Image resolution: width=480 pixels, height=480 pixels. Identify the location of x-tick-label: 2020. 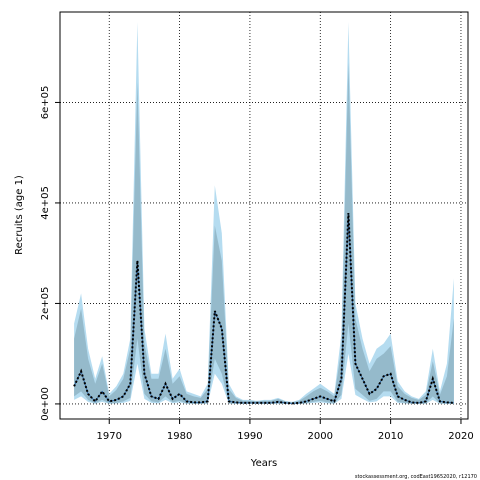
(460, 436).